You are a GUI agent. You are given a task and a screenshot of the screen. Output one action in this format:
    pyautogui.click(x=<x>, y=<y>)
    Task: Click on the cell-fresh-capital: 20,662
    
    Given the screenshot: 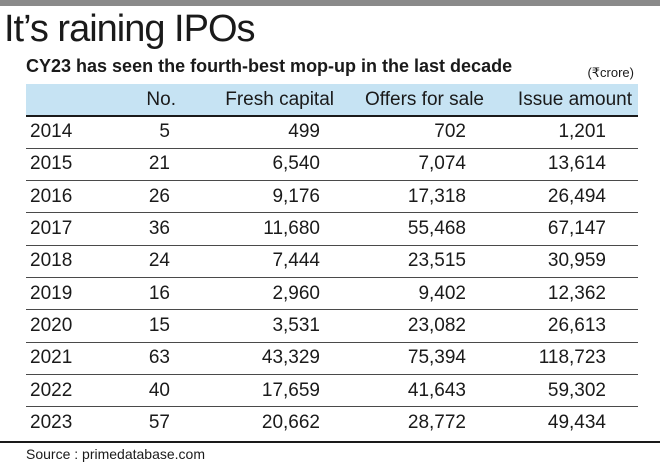 What is the action you would take?
    pyautogui.click(x=290, y=423)
    